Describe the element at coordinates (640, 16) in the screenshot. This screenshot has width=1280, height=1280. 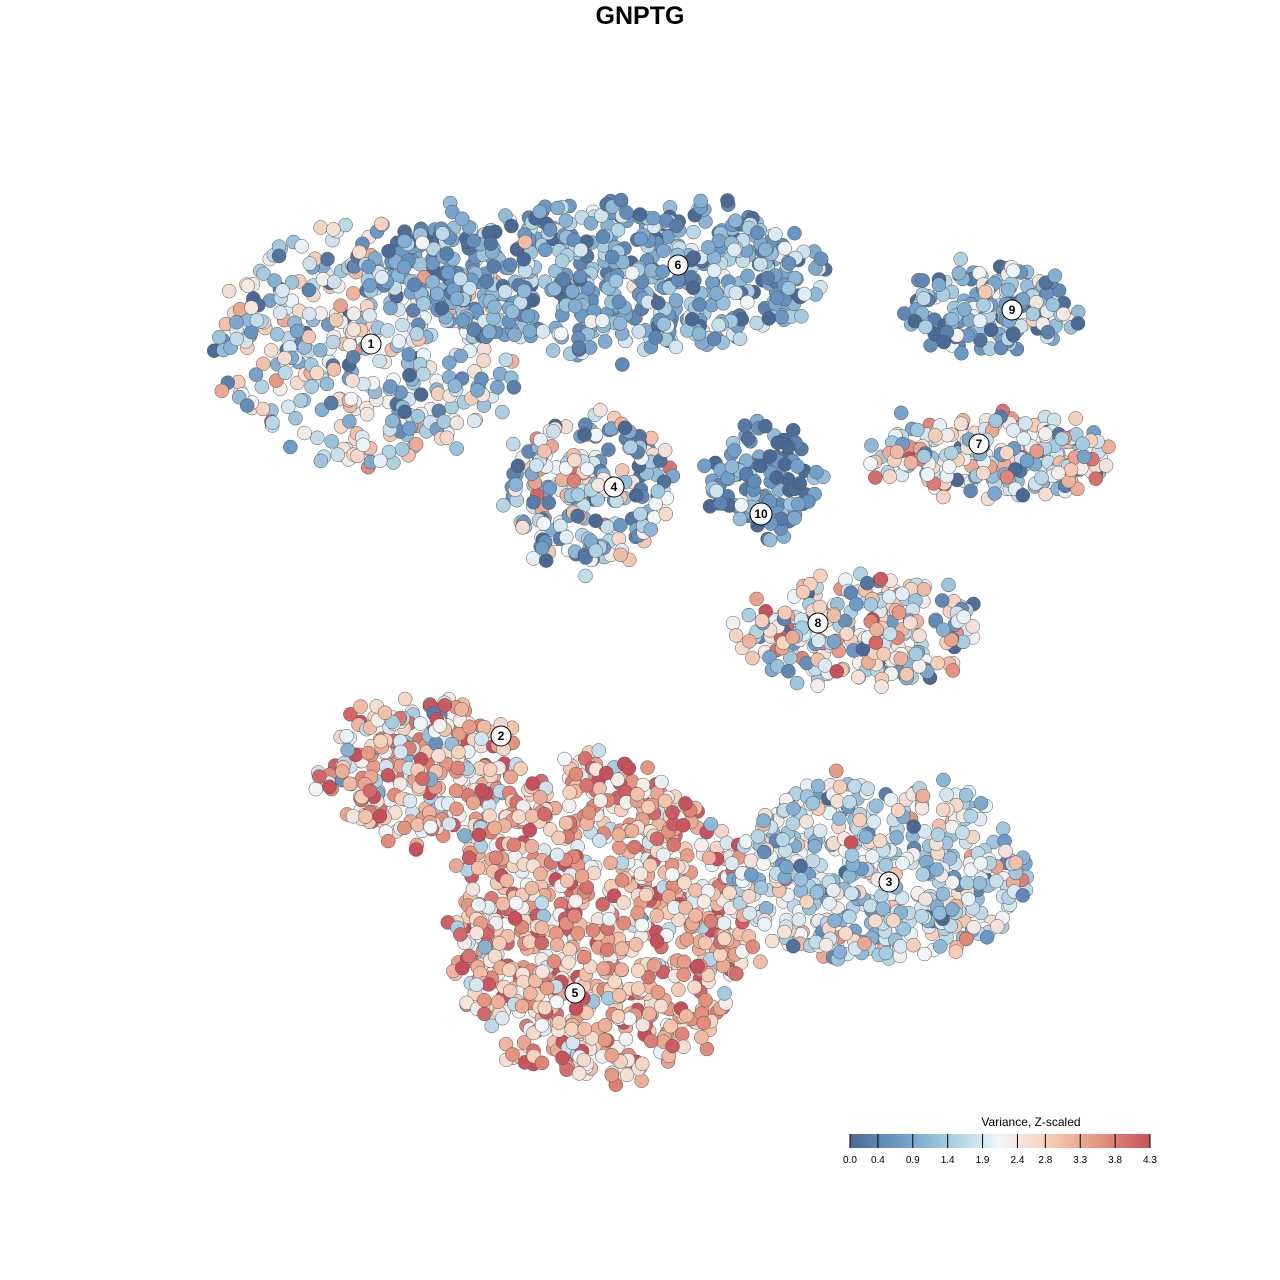
I see `chart-title: GNPTG` at that location.